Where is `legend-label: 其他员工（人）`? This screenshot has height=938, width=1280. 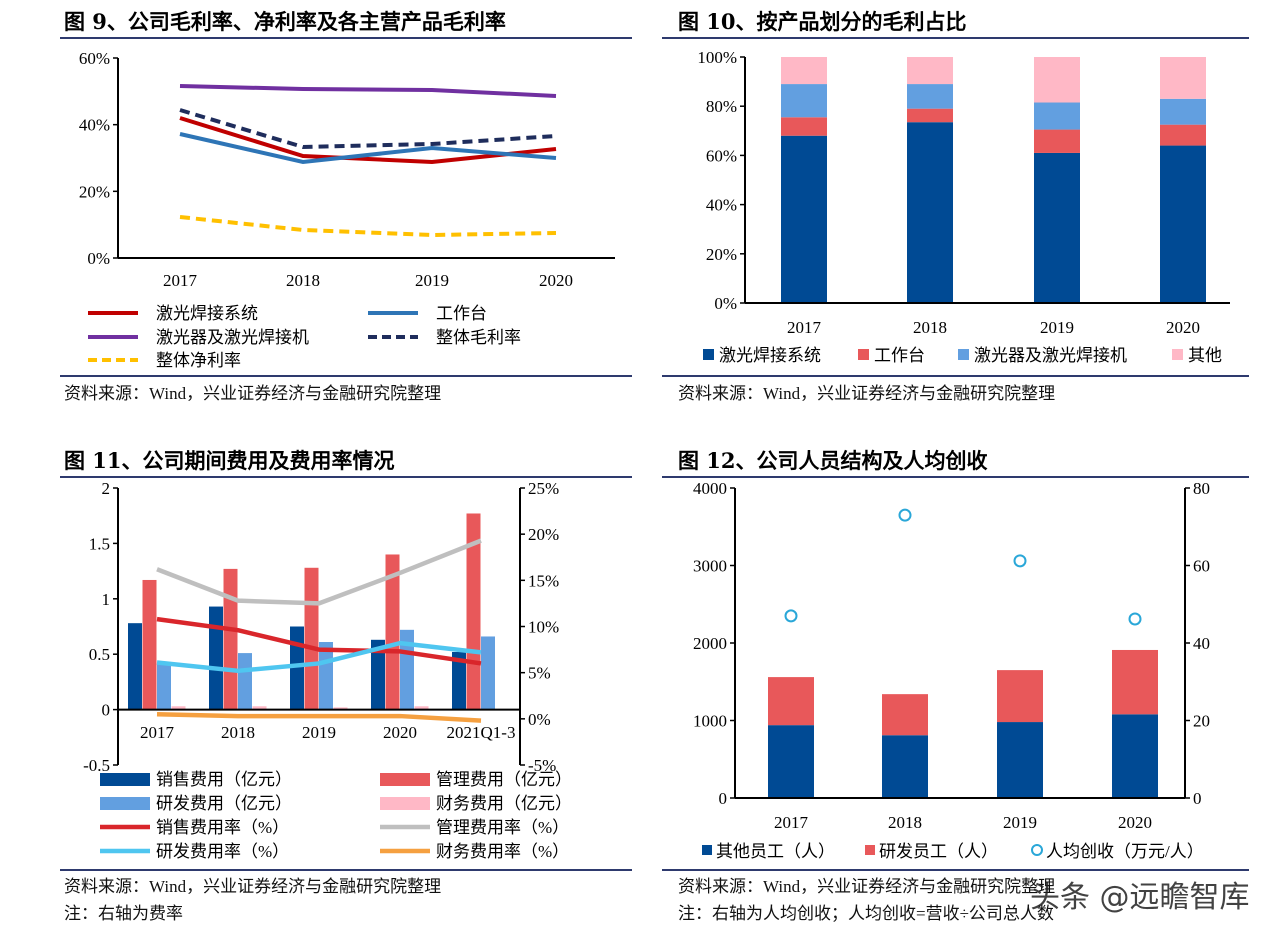 legend-label: 其他员工（人） is located at coordinates (775, 851).